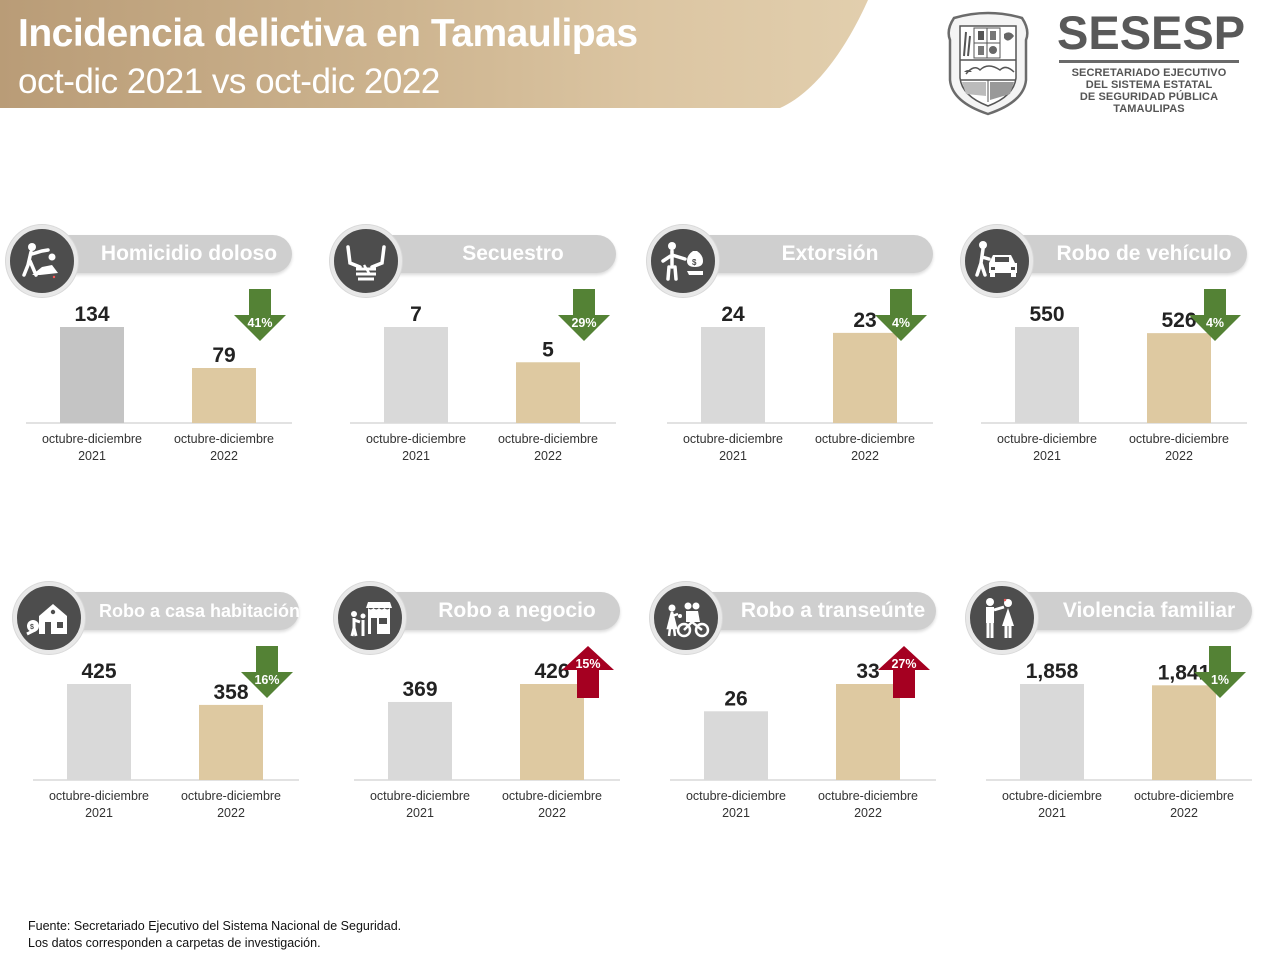 This screenshot has width=1280, height=961. What do you see at coordinates (517, 610) in the screenshot?
I see `panel-title: Robo a negocio` at bounding box center [517, 610].